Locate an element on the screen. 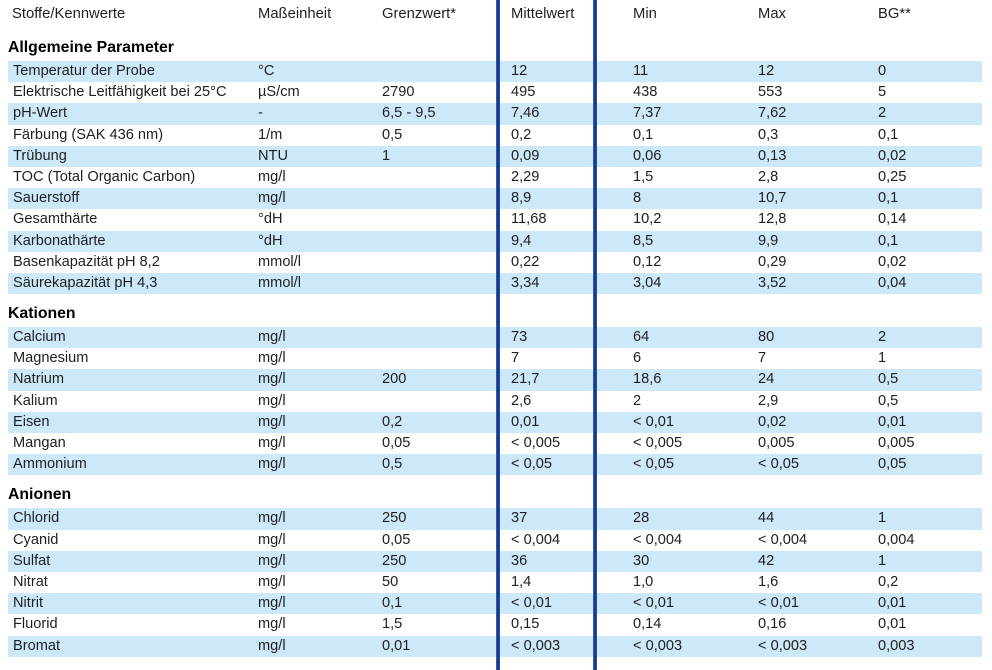 This screenshot has height=670, width=992. cell-bg: 5 is located at coordinates (882, 92).